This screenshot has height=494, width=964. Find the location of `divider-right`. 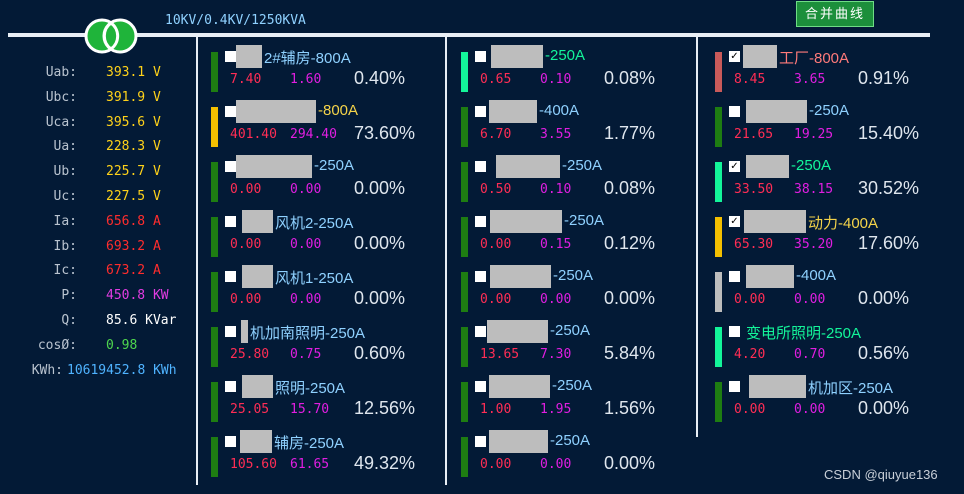

divider-right is located at coordinates (697, 237).